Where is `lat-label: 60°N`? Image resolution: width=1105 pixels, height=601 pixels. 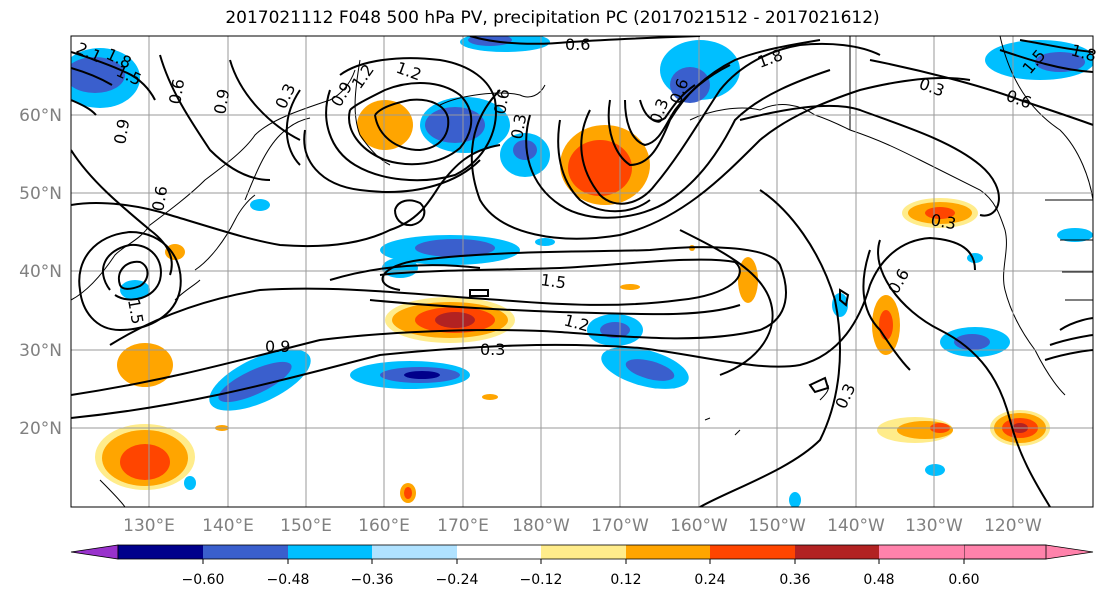 lat-label: 60°N is located at coordinates (40, 116).